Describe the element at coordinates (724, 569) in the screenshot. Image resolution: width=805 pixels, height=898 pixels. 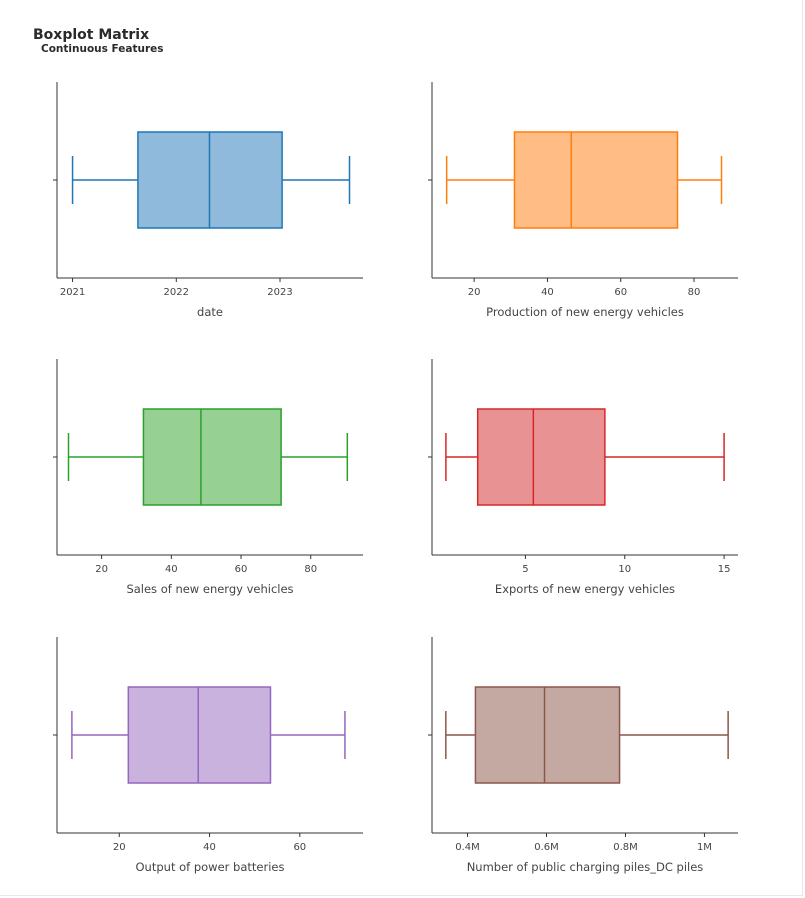
I see `x-tick-label: 15` at that location.